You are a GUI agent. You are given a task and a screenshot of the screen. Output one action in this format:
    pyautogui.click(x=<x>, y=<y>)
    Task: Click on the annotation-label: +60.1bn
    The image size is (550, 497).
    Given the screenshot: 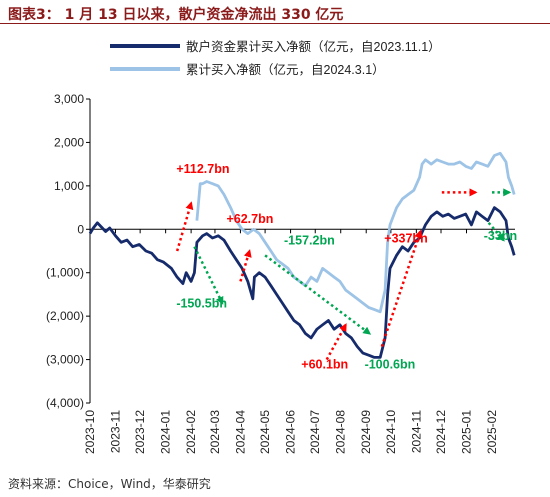 What is the action you would take?
    pyautogui.click(x=324, y=364)
    